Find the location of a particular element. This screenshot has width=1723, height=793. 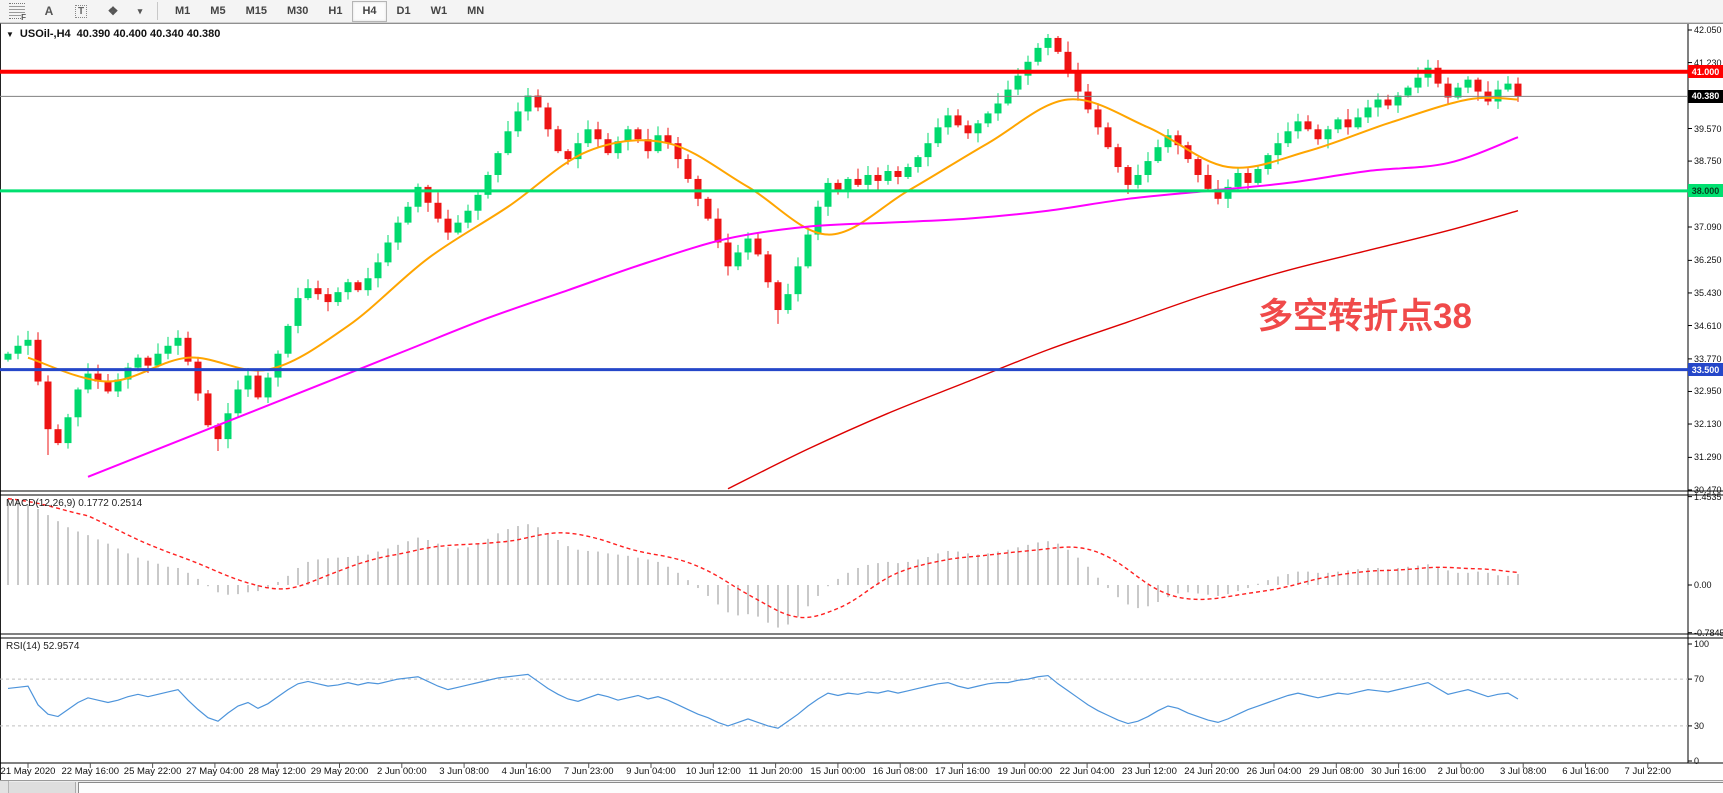

label-tool-button: T is located at coordinates (81, 11).